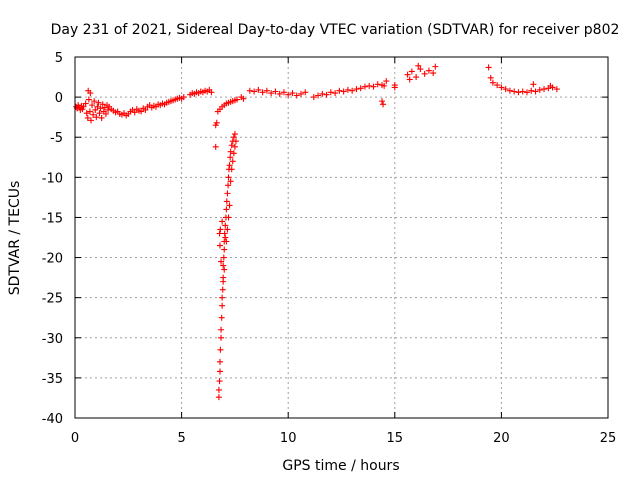 The width and height of the screenshot is (640, 480). What do you see at coordinates (59, 98) in the screenshot?
I see `y-tick-label: 0` at bounding box center [59, 98].